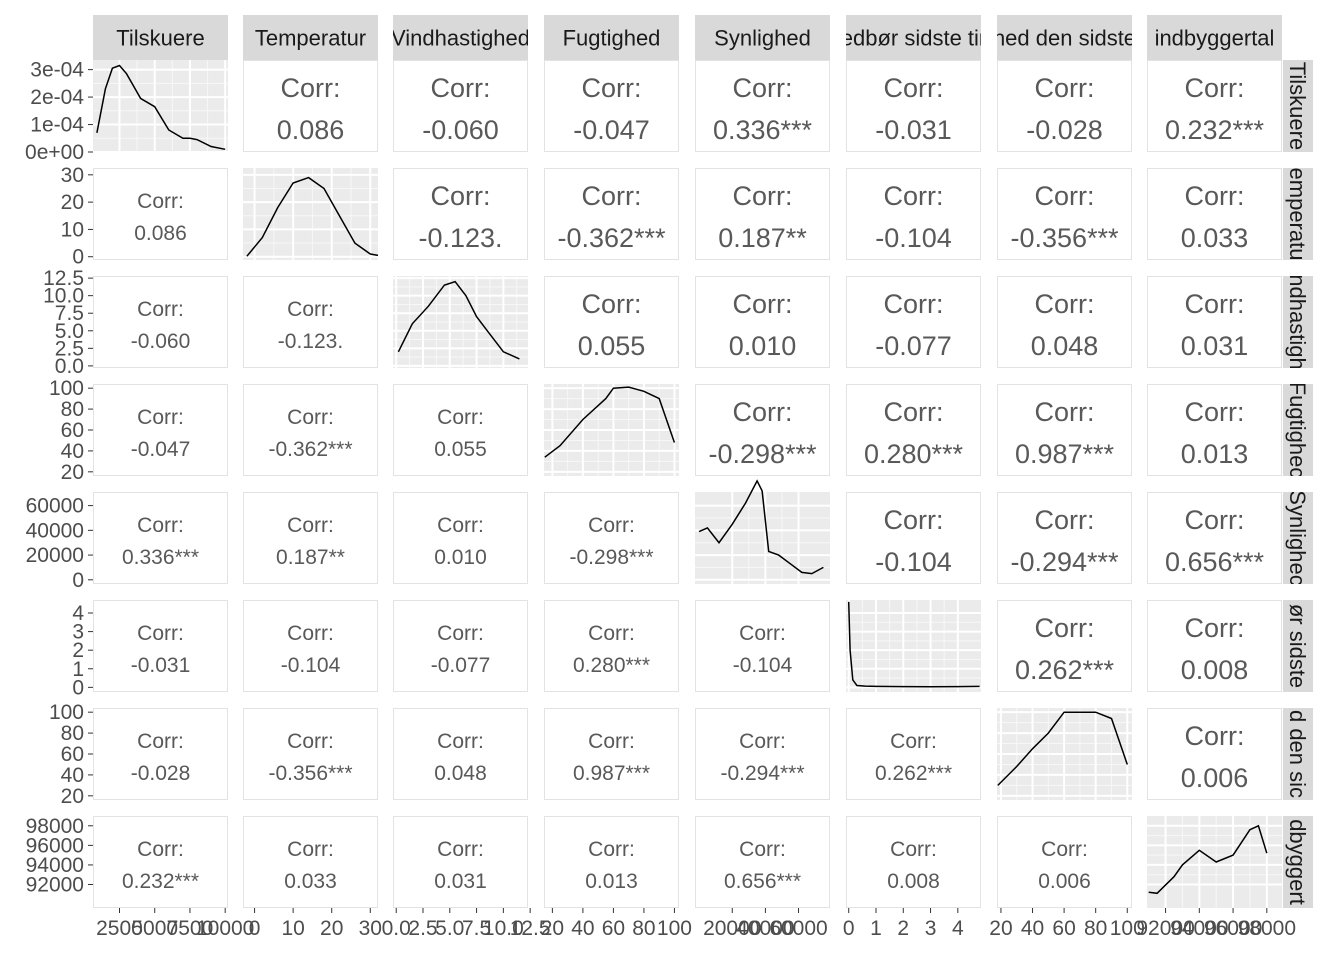  What do you see at coordinates (72, 775) in the screenshot?
I see `y-tick-label: 40` at bounding box center [72, 775].